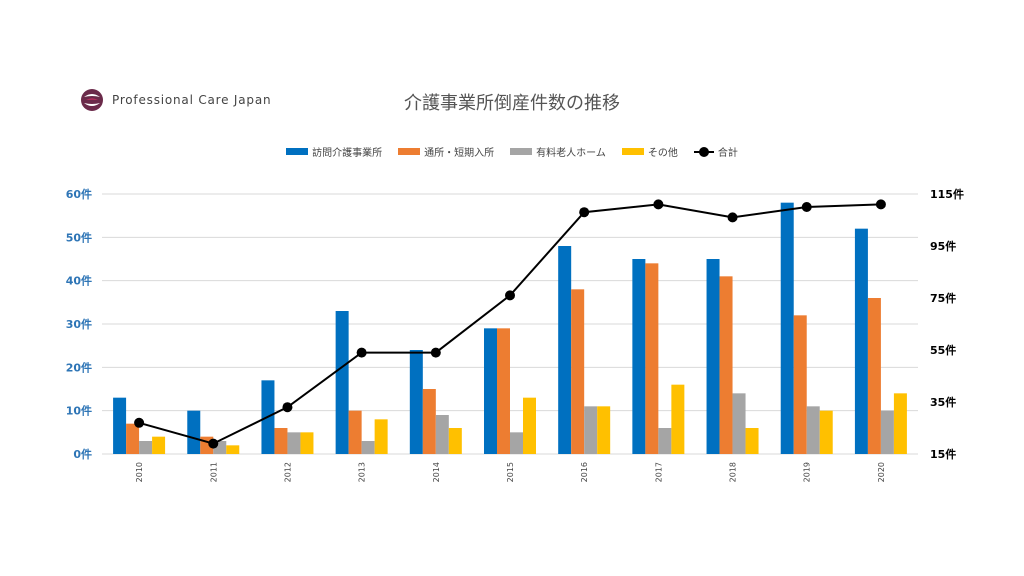  Describe the element at coordinates (79, 194) in the screenshot. I see `y-left-tick-label: 60件` at that location.